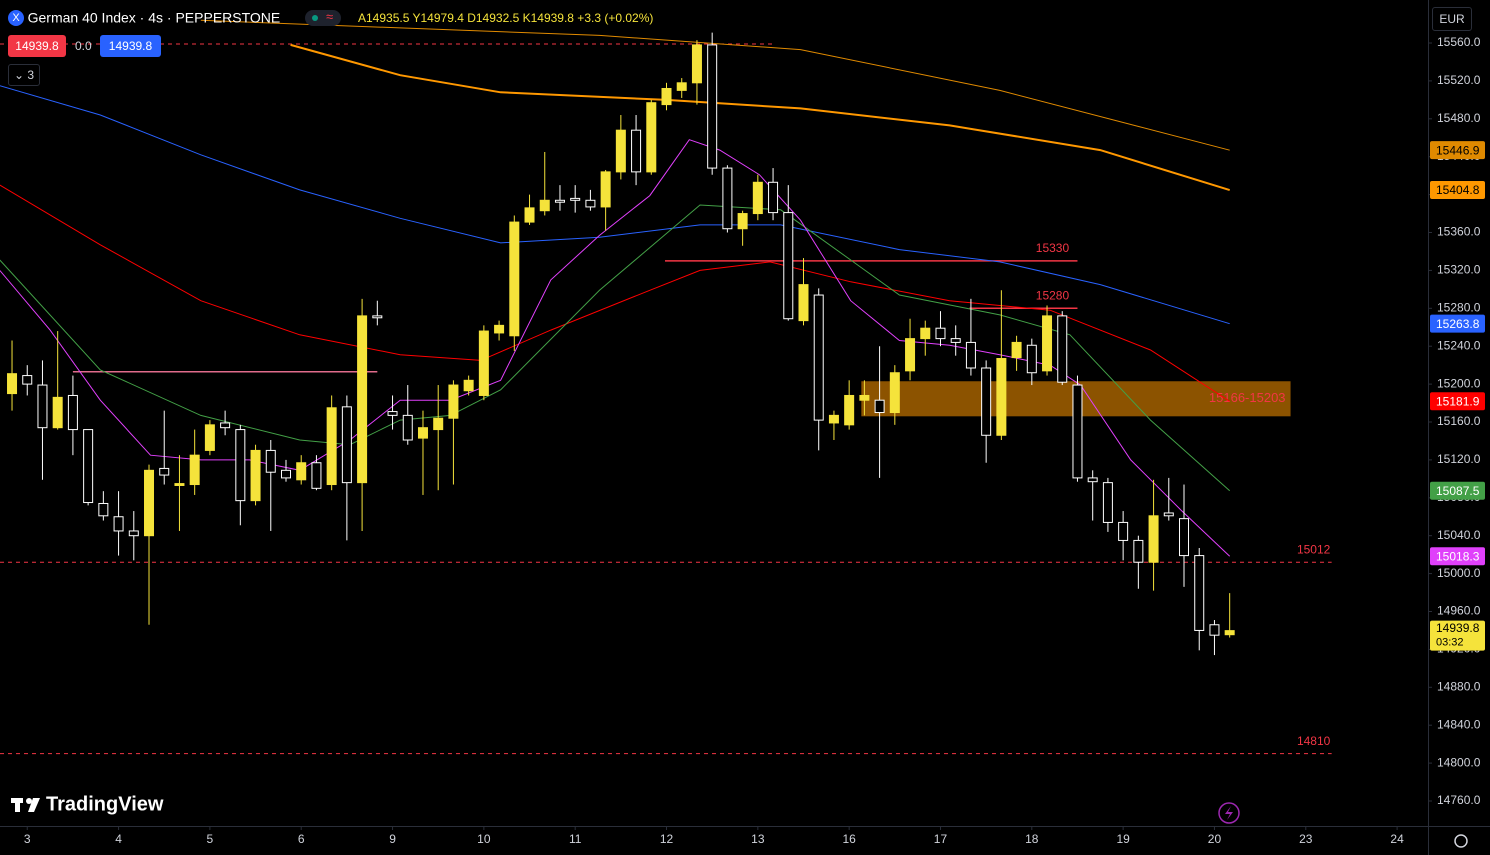 This screenshot has width=1490, height=855. Describe the element at coordinates (27, 839) in the screenshot. I see `x-tick-label: 3` at that location.